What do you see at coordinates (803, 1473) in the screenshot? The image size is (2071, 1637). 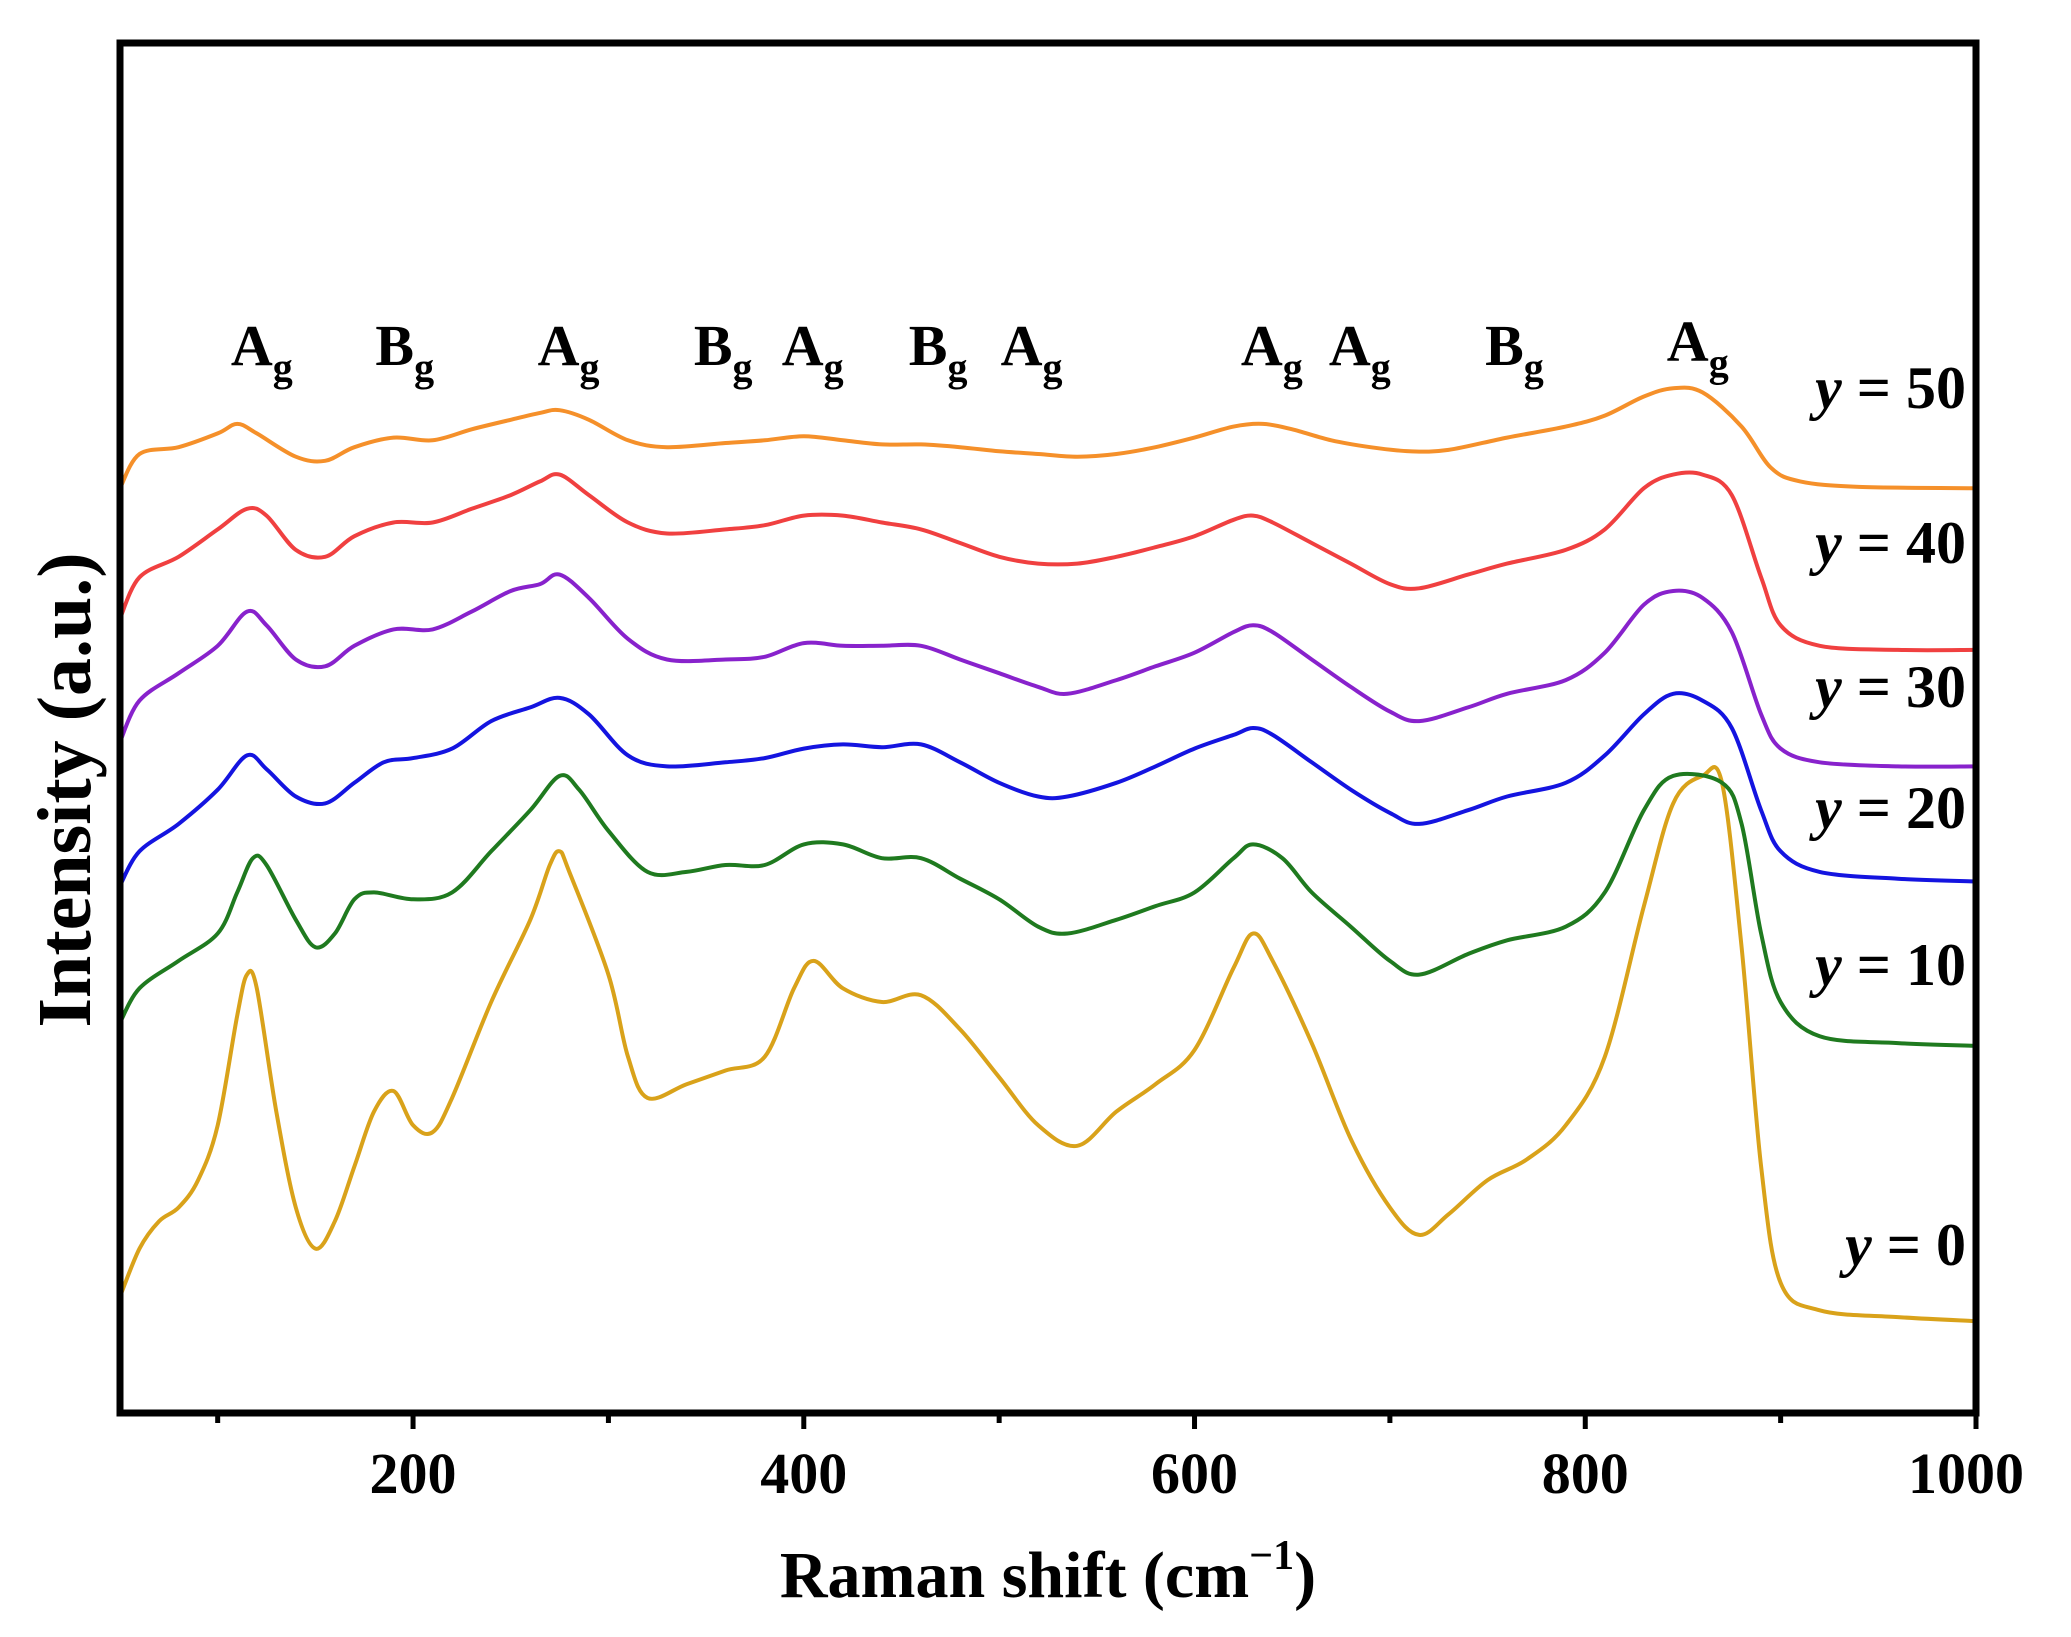 I see `x-tick-label: 400` at bounding box center [803, 1473].